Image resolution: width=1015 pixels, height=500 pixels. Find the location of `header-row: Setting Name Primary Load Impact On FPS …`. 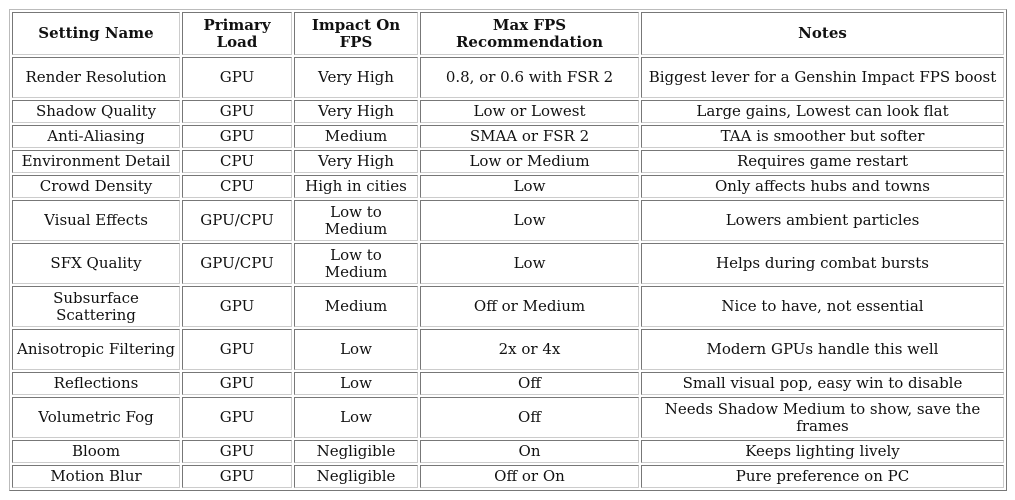

header-row: Setting Name Primary Load Impact On FPS … is located at coordinates (508, 33).